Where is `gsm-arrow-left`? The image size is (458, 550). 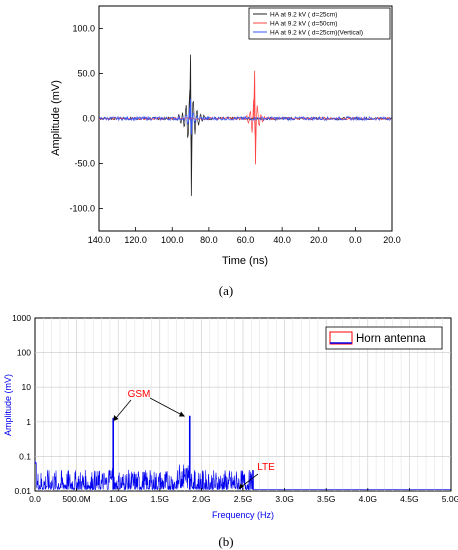 gsm-arrow-left is located at coordinates (123, 409).